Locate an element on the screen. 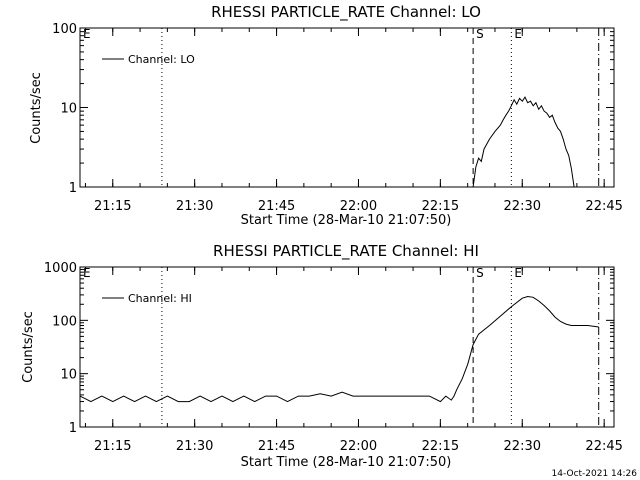 This screenshot has height=480, width=640. legend: Channel: LO is located at coordinates (148, 59).